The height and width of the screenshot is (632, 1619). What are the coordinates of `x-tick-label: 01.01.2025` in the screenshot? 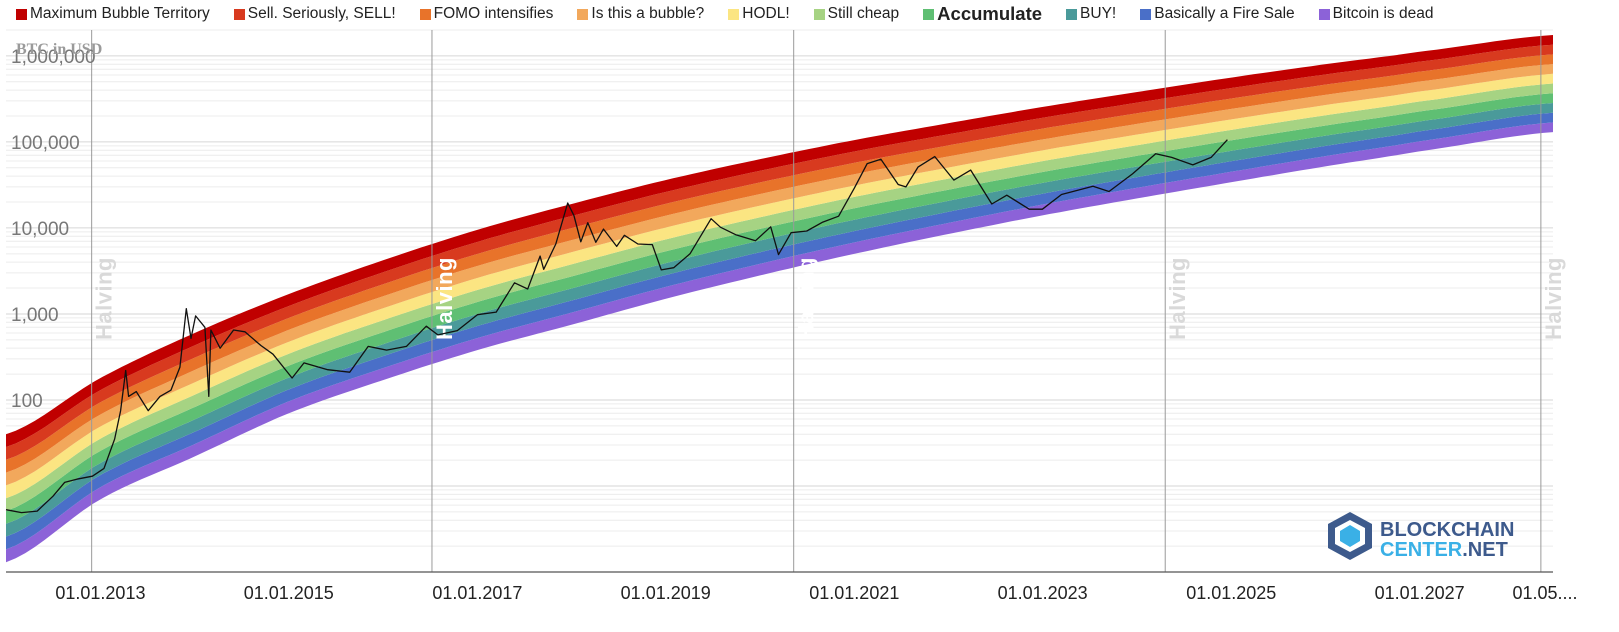 It's located at (1231, 593).